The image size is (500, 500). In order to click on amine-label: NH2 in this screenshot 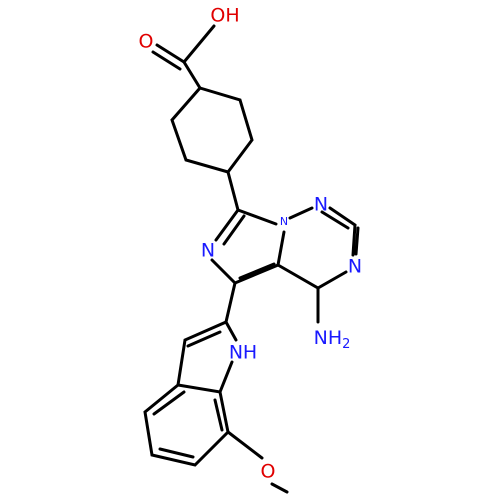, I will do `click(332, 339)`.